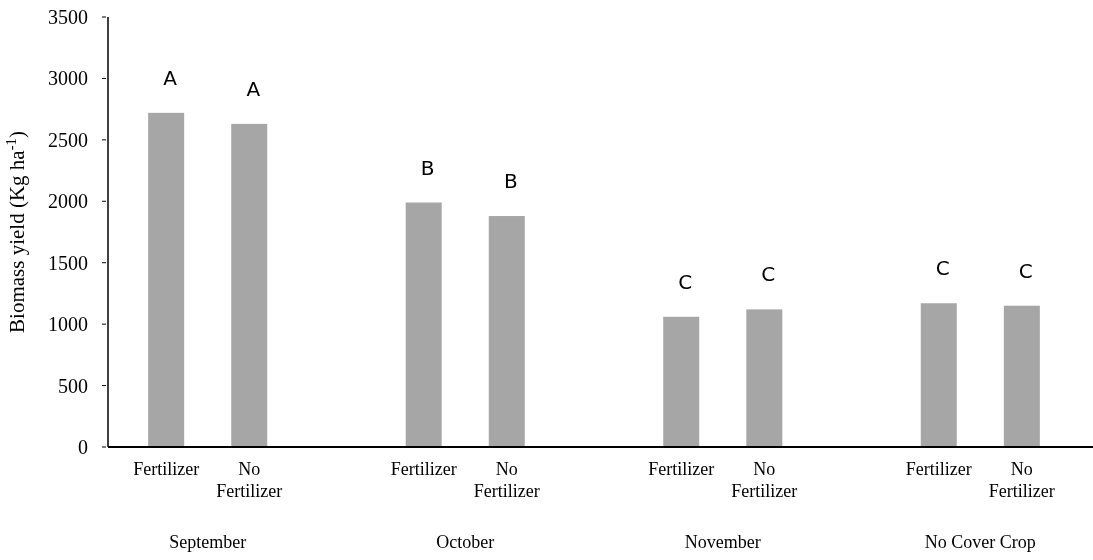 This screenshot has height=560, width=1093. Describe the element at coordinates (722, 542) in the screenshot. I see `text: November` at that location.